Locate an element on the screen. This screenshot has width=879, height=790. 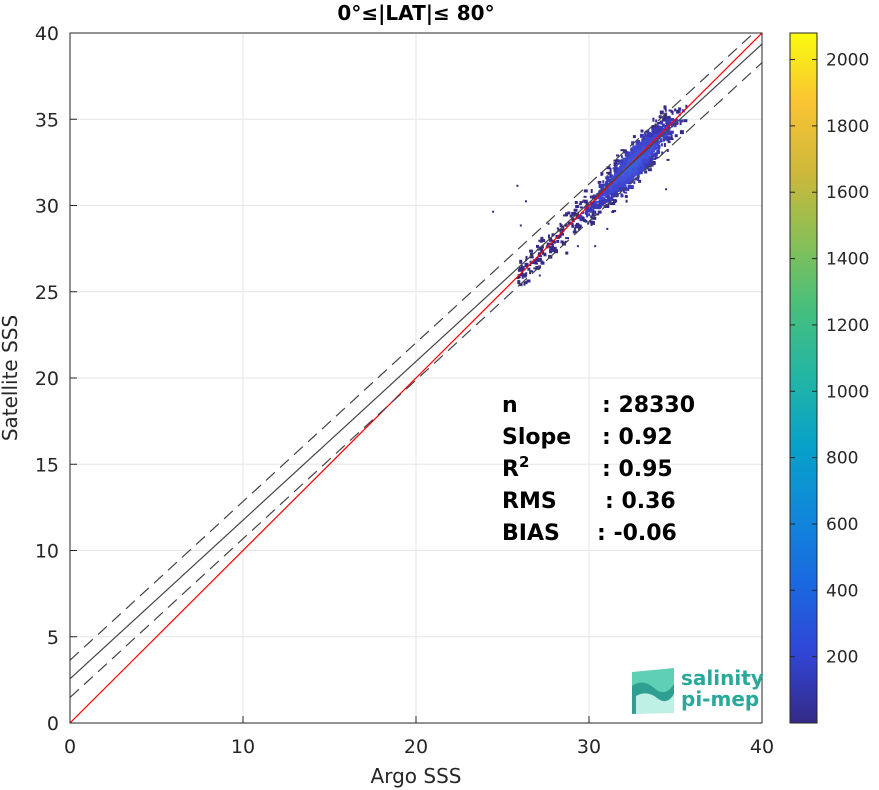
stat-value-r: : 0.95 is located at coordinates (637, 469).